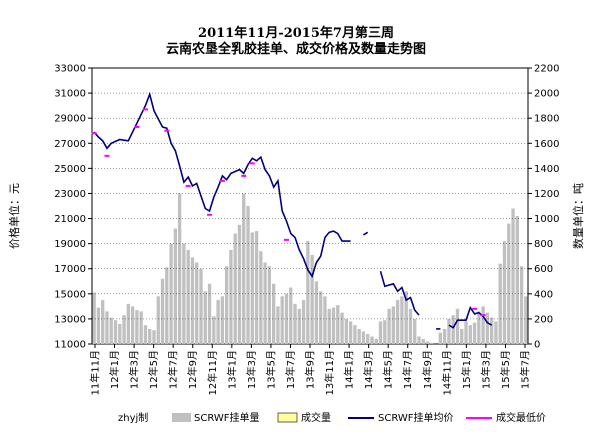 Image resolution: width=592 pixels, height=444 pixels. I want to click on x-tick-label: 12年7月, so click(173, 369).